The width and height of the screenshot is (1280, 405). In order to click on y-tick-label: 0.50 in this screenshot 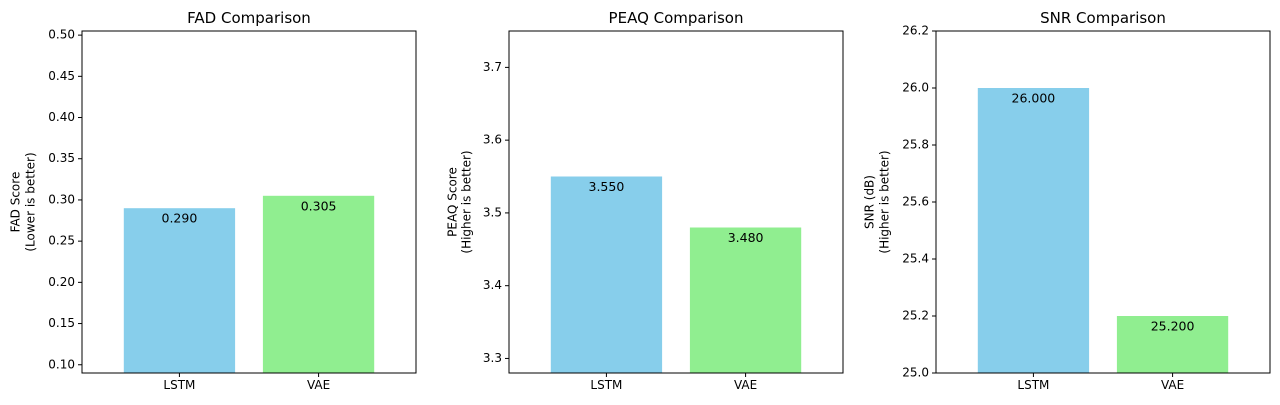, I will do `click(61, 35)`.